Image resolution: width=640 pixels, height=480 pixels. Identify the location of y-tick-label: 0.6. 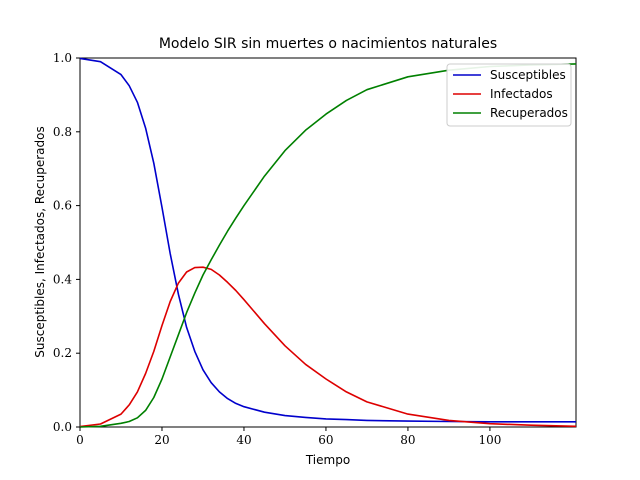
(62, 206).